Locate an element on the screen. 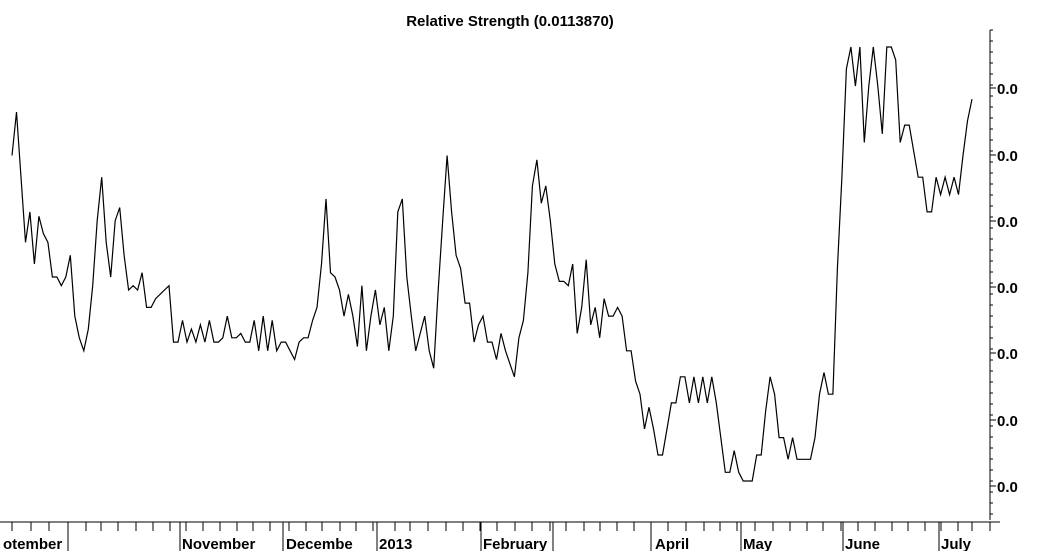 The height and width of the screenshot is (556, 1047). x-tick-label: 2013 is located at coordinates (395, 543).